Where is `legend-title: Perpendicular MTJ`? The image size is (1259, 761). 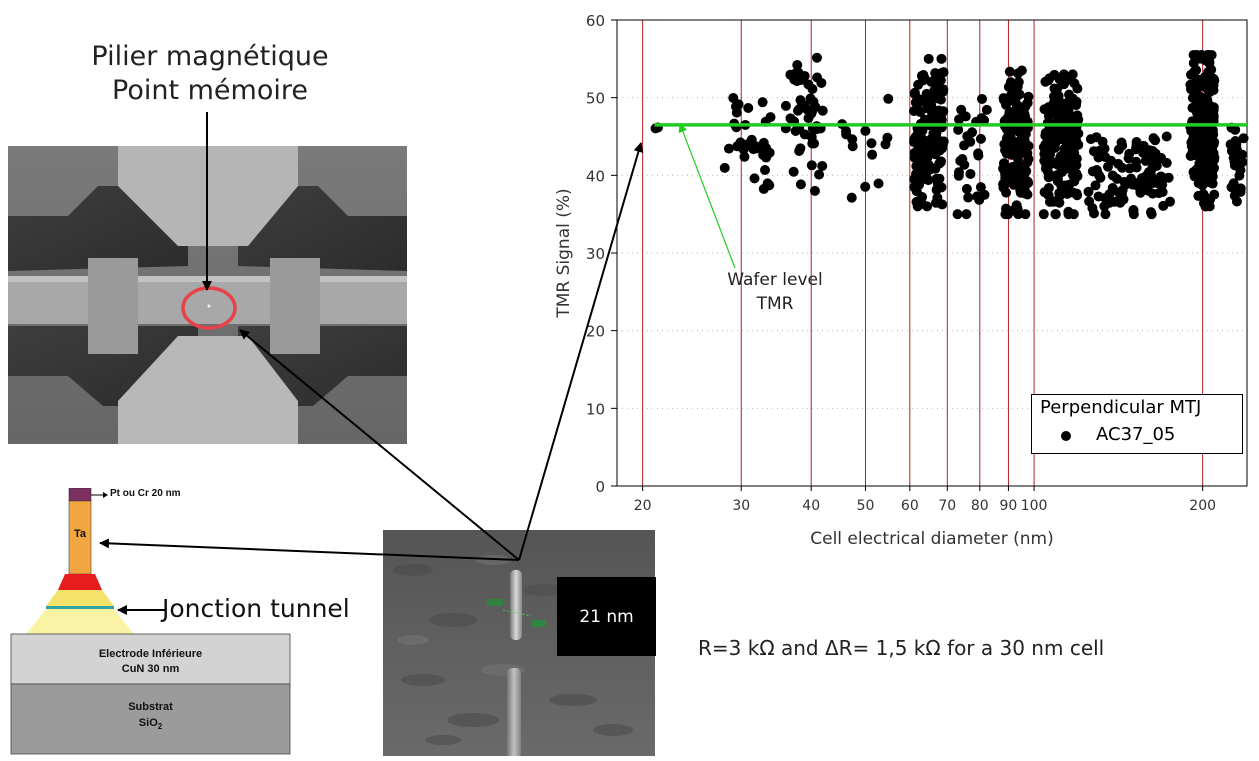 legend-title: Perpendicular MTJ is located at coordinates (1121, 407).